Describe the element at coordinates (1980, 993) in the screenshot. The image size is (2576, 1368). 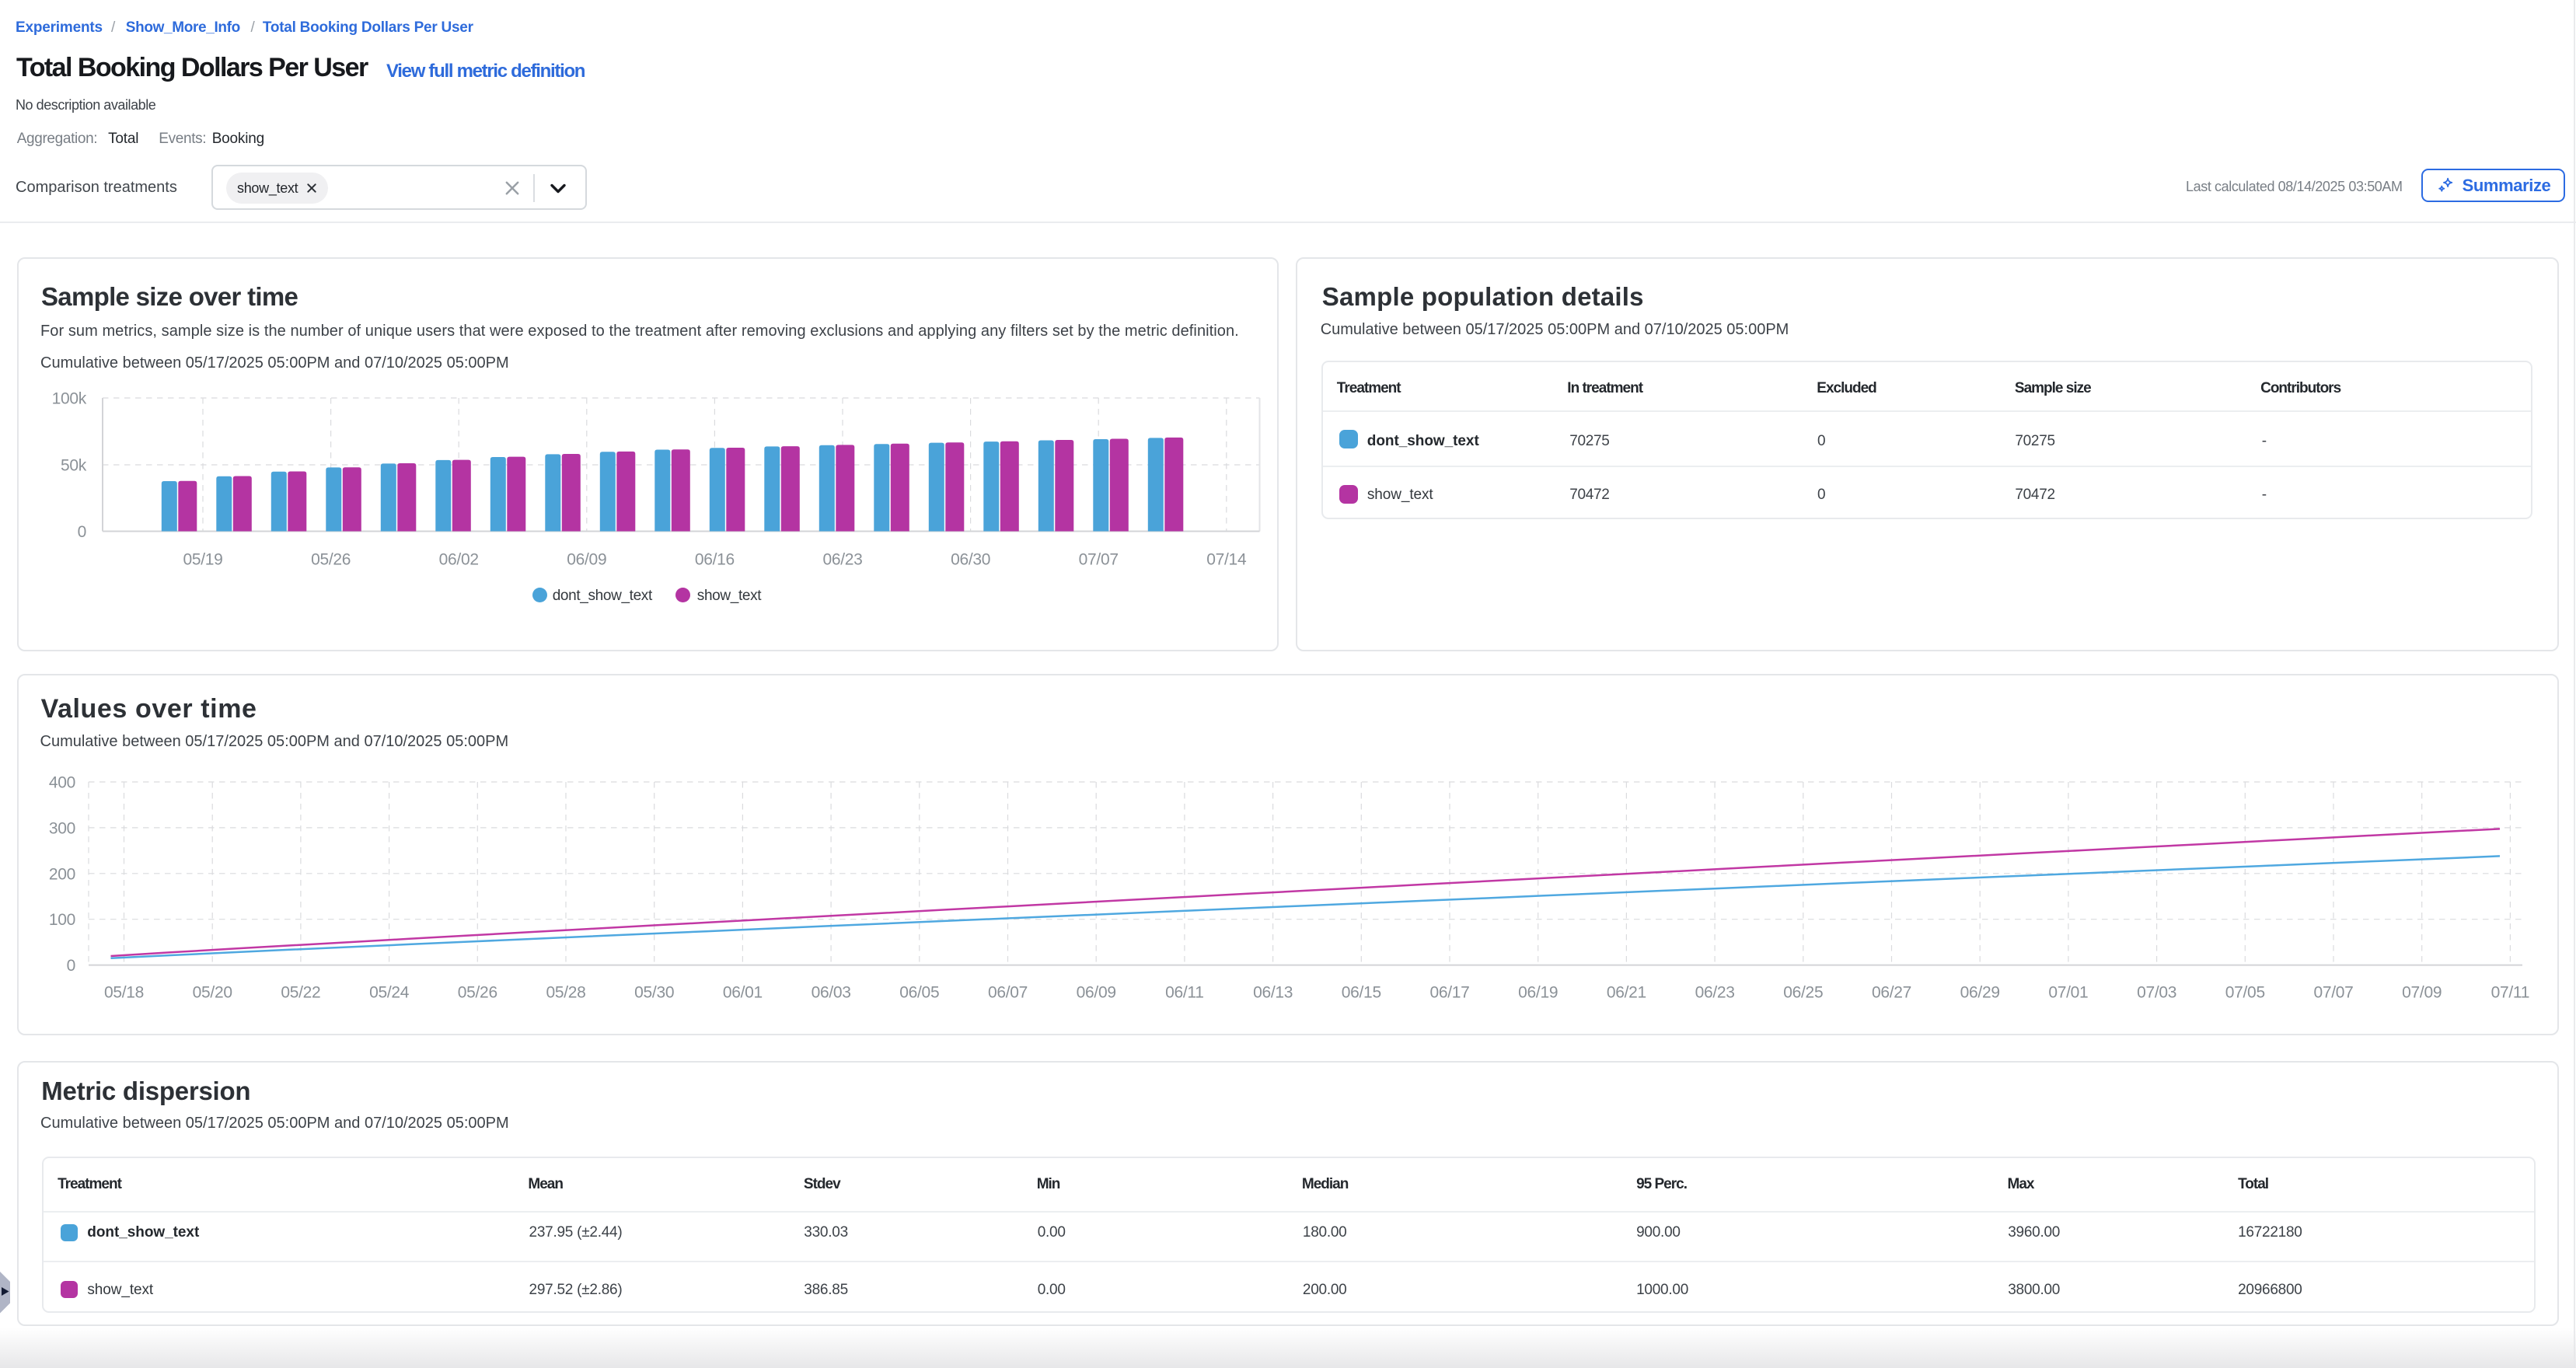
I see `svg-text: 06/29` at that location.